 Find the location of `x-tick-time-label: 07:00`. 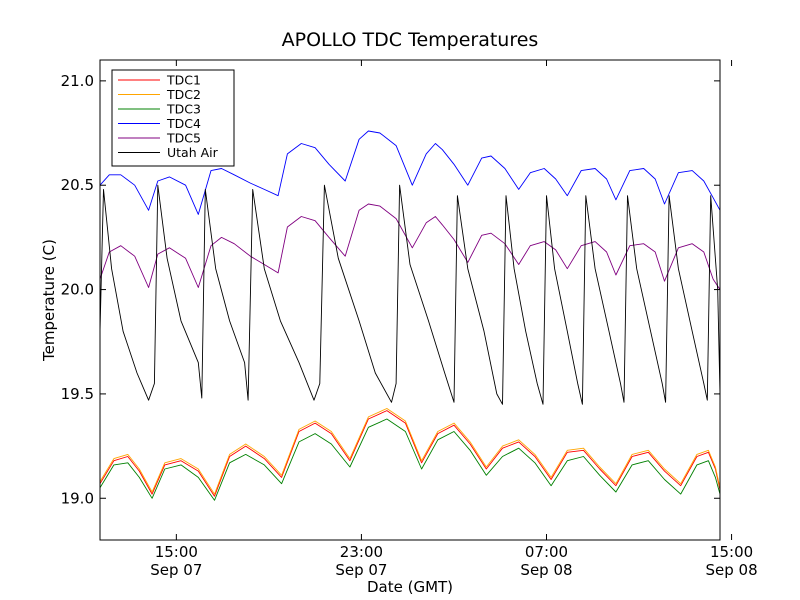

x-tick-time-label: 07:00 is located at coordinates (546, 552).